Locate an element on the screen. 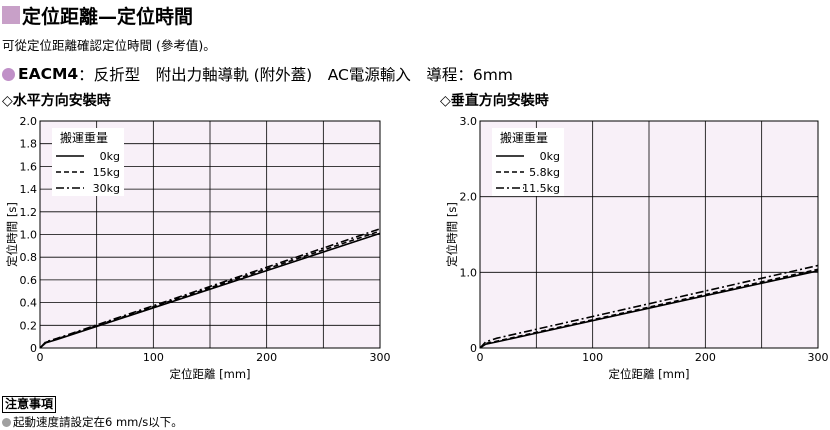 The width and height of the screenshot is (830, 430). legend: 搬運重量 0kg 15kg 30kg is located at coordinates (88, 162).